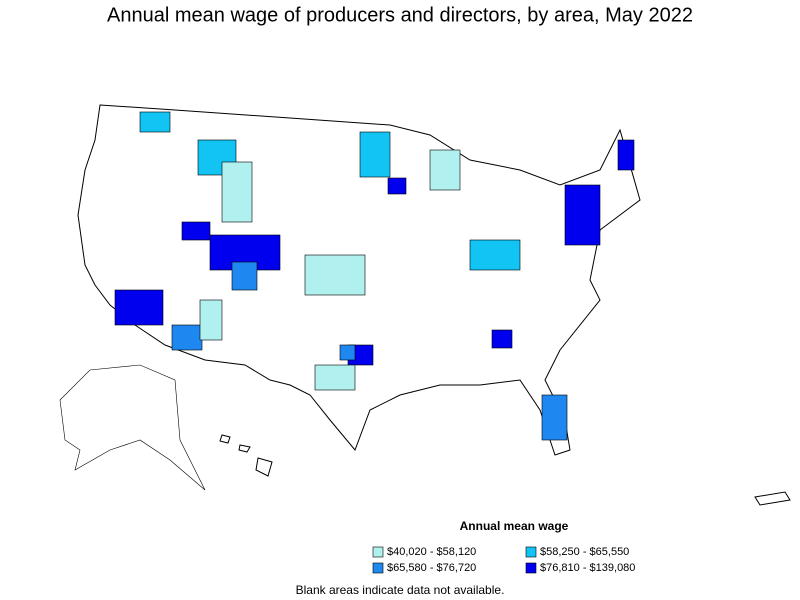 This screenshot has height=600, width=800. I want to click on legend-label: $58,250 - $65,550, so click(584, 552).